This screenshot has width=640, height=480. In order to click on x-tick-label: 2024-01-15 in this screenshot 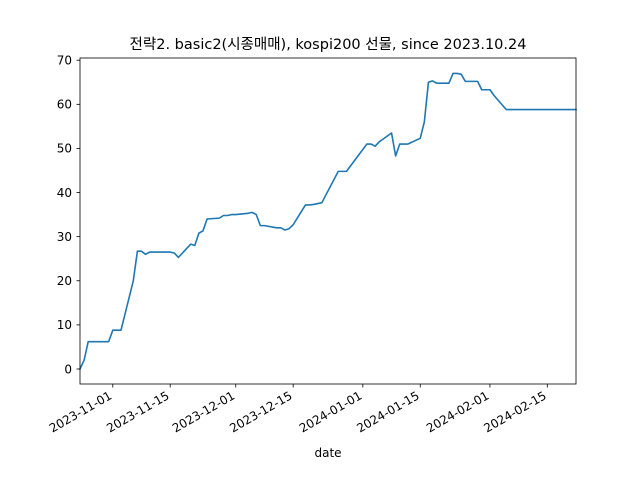, I will do `click(387, 411)`.